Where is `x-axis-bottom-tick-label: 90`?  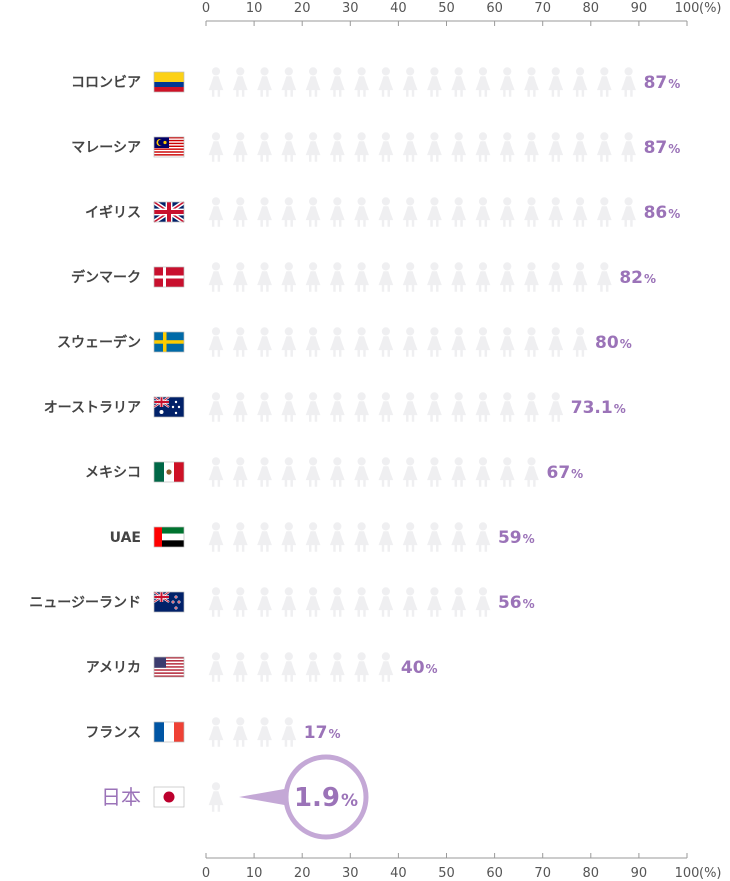 x-axis-bottom-tick-label: 90 is located at coordinates (639, 873).